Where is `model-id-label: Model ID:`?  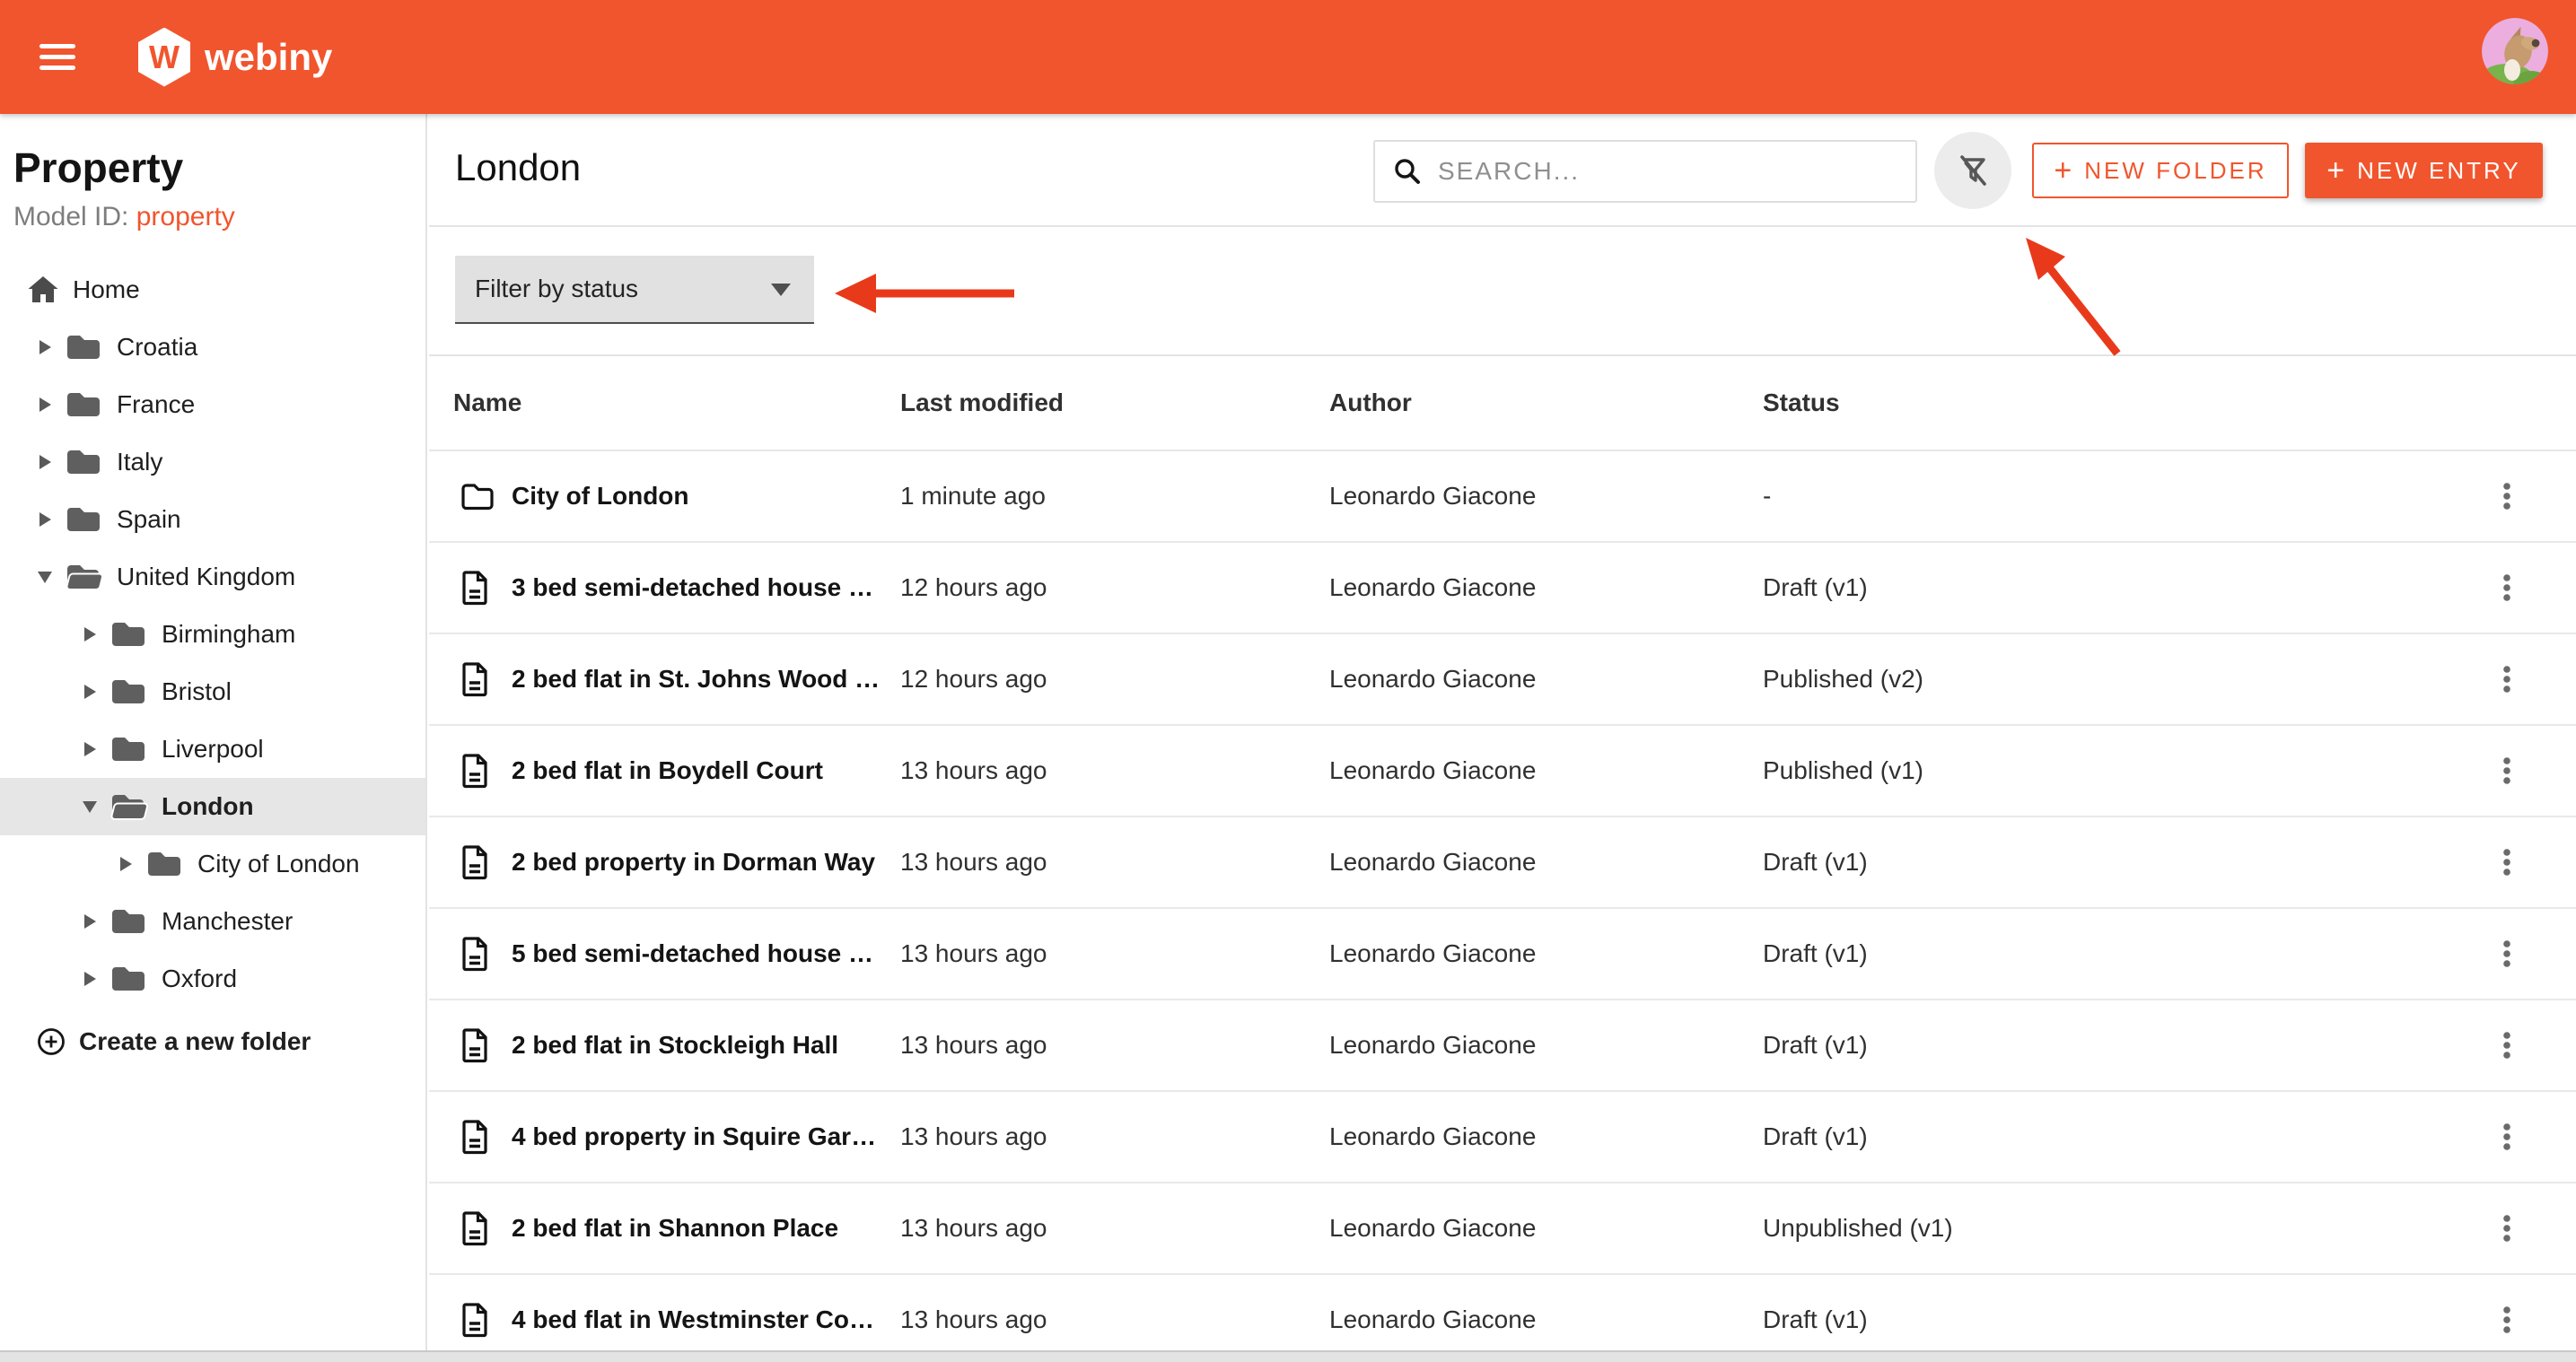 model-id-label: Model ID: is located at coordinates (71, 217).